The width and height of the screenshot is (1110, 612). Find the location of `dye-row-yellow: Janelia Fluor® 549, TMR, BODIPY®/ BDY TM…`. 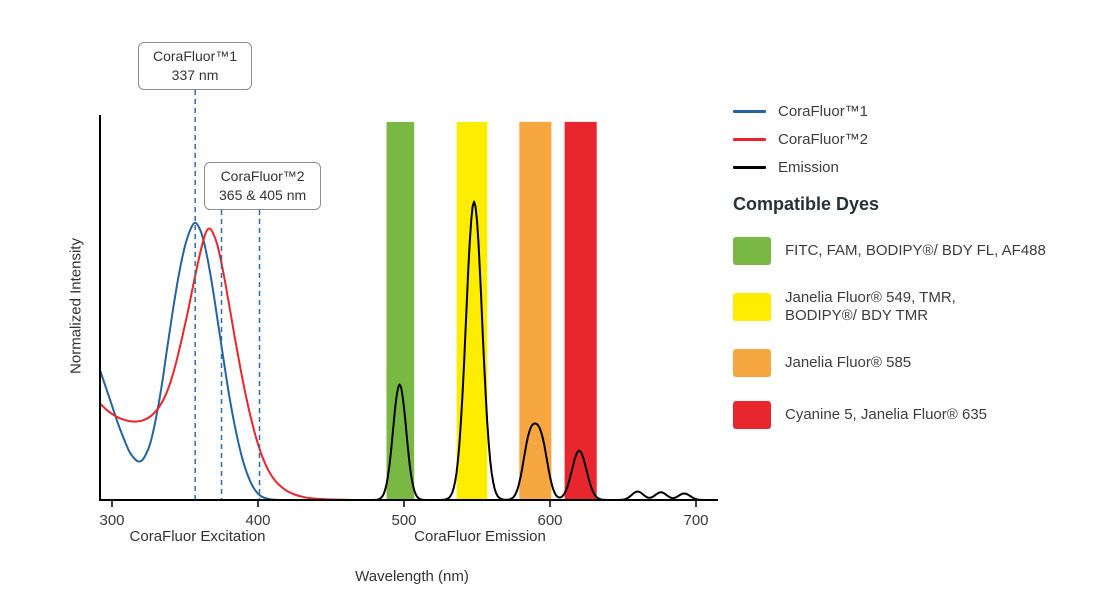

dye-row-yellow: Janelia Fluor® 549, TMR, BODIPY®/ BDY TM… is located at coordinates (919, 307).